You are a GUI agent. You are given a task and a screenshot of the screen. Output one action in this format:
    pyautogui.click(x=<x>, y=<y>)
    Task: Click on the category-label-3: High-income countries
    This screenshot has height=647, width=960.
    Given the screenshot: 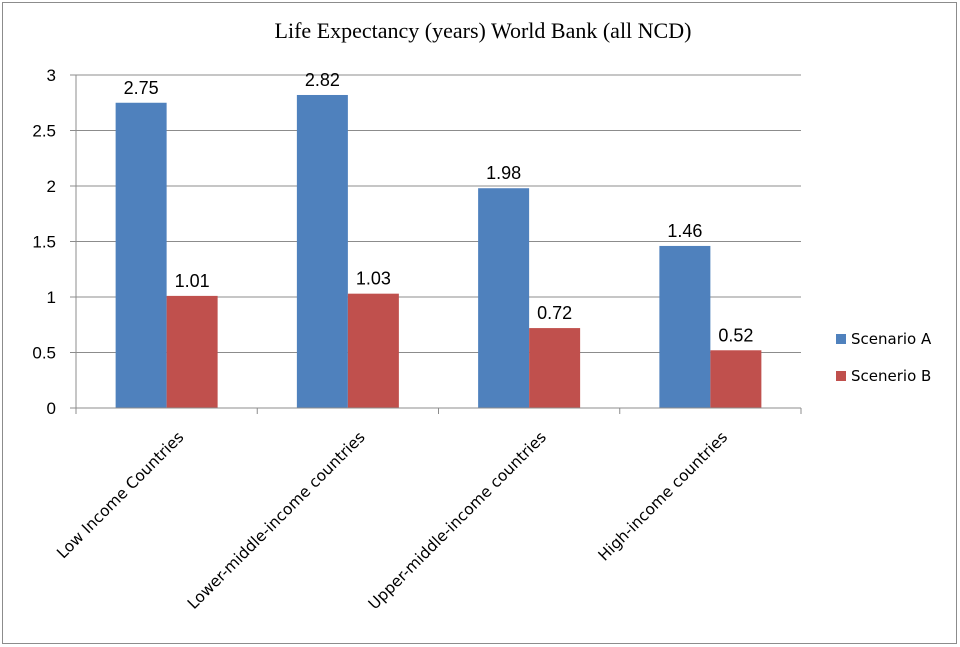 What is the action you would take?
    pyautogui.click(x=663, y=496)
    